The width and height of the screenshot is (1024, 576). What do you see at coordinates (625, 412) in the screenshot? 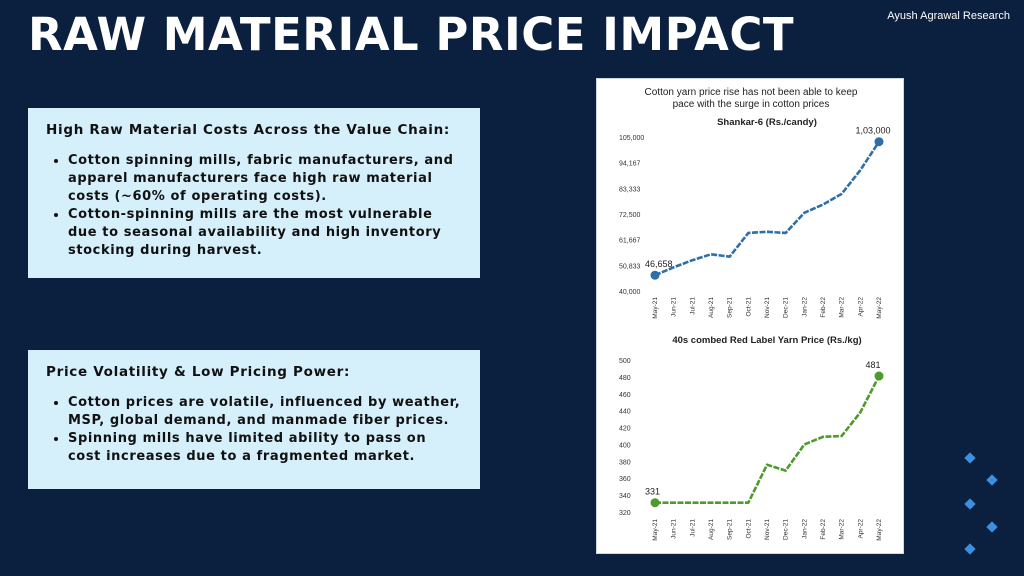
I see `y-tick-label: 440` at bounding box center [625, 412].